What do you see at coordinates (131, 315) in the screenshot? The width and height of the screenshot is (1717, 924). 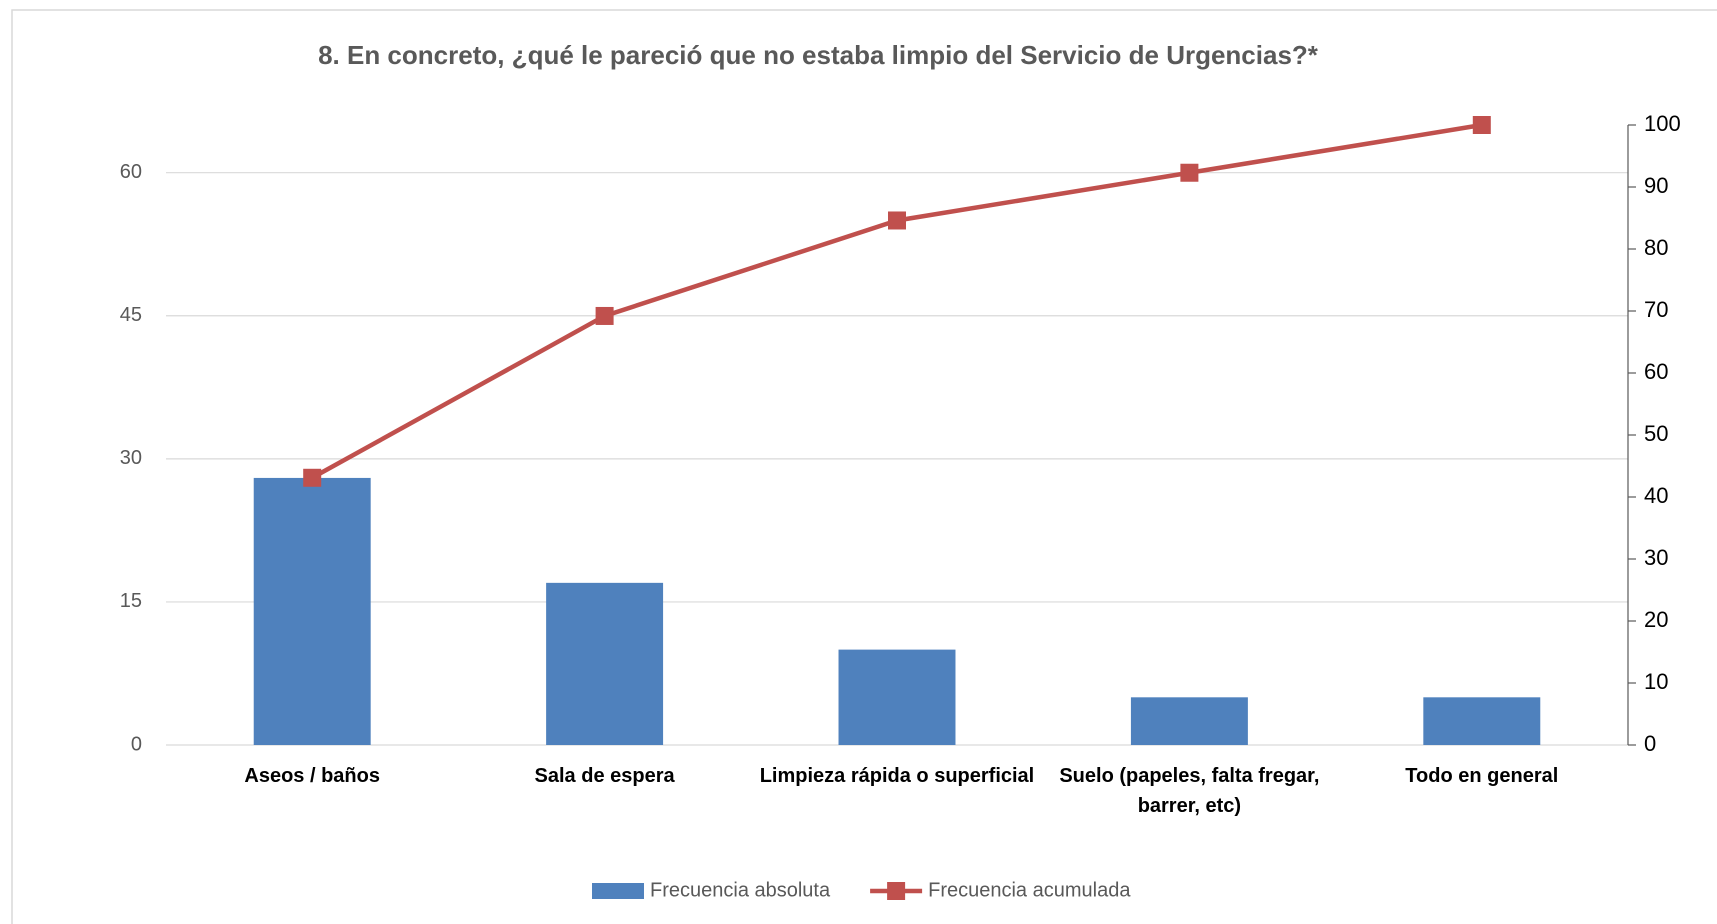 I see `y-tick-label: 45` at bounding box center [131, 315].